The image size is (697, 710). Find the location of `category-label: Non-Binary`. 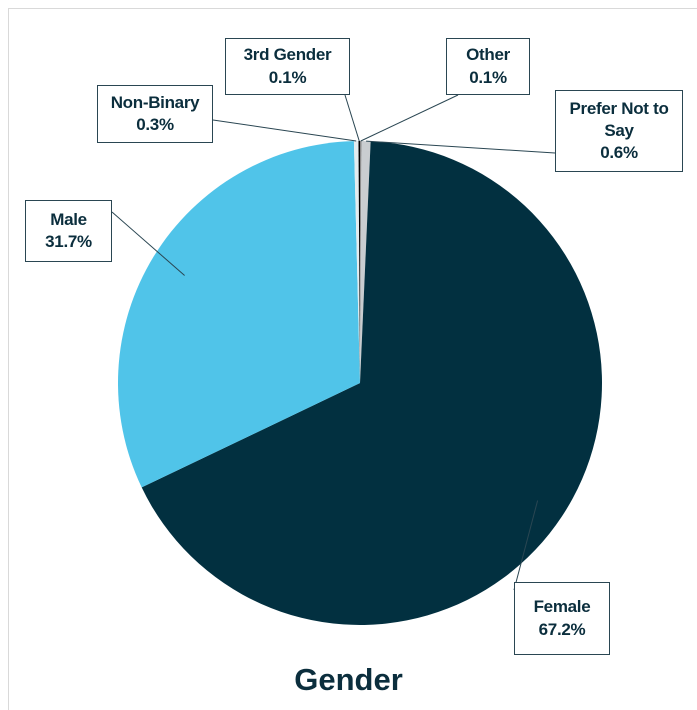

category-label: Non-Binary is located at coordinates (155, 102).